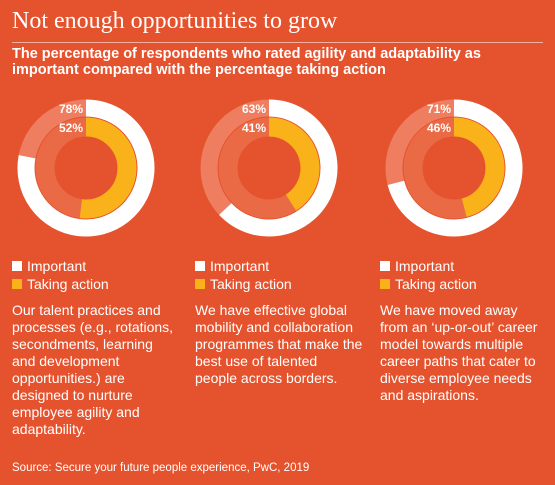 The height and width of the screenshot is (485, 555). What do you see at coordinates (439, 128) in the screenshot?
I see `taking-action-value-label: 46%` at bounding box center [439, 128].